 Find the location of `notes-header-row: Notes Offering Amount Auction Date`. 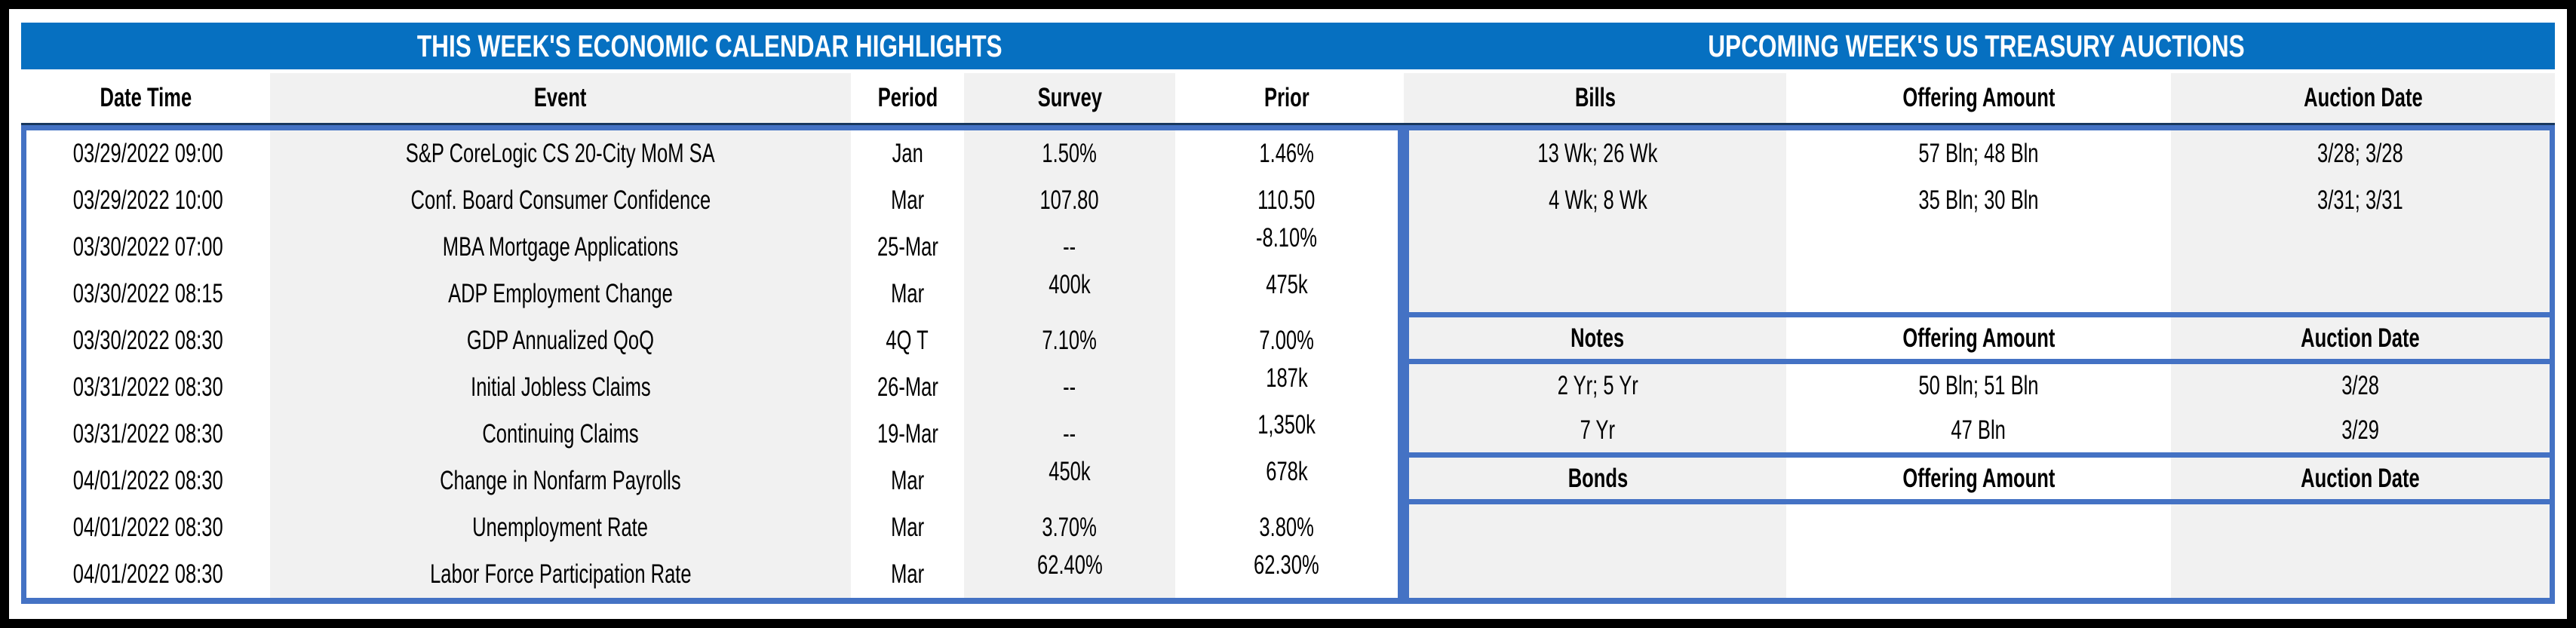

notes-header-row: Notes Offering Amount Auction Date is located at coordinates (1979, 340).